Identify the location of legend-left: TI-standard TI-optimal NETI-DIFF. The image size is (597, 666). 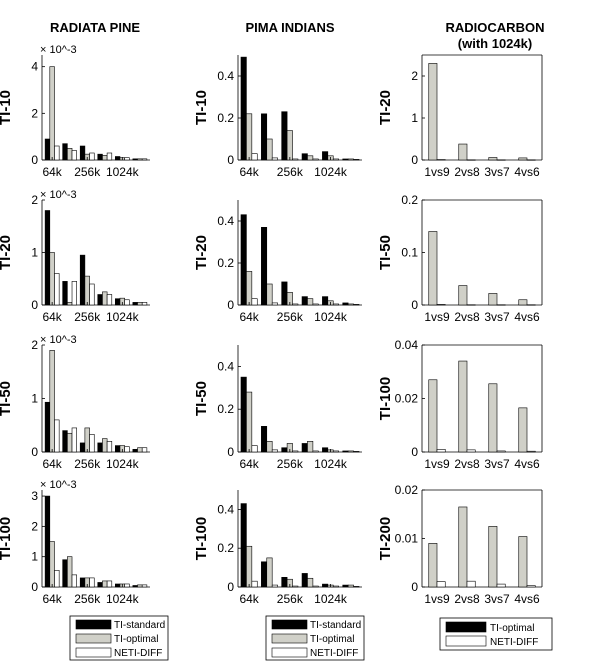
(119, 638).